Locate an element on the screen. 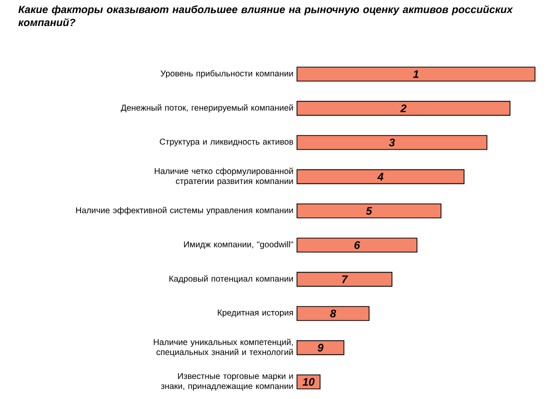 This screenshot has height=399, width=555. annotation: 4 is located at coordinates (380, 176).